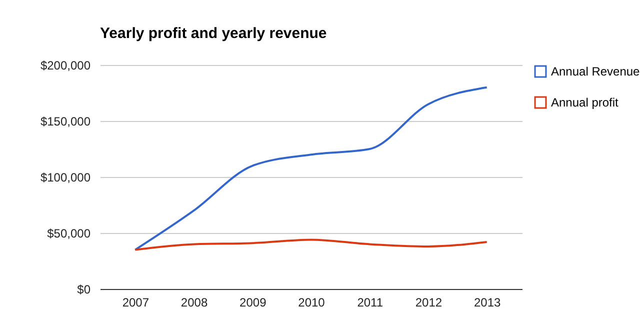  I want to click on y-tick-label: $100,000, so click(65, 177).